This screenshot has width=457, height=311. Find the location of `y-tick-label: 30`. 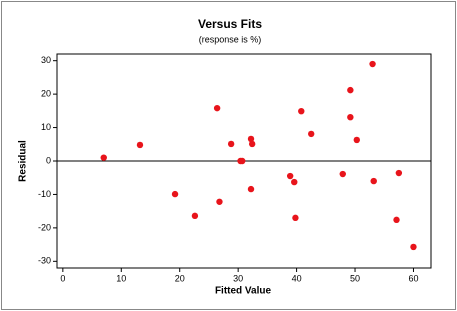

y-tick-label: 30 is located at coordinates (46, 60).